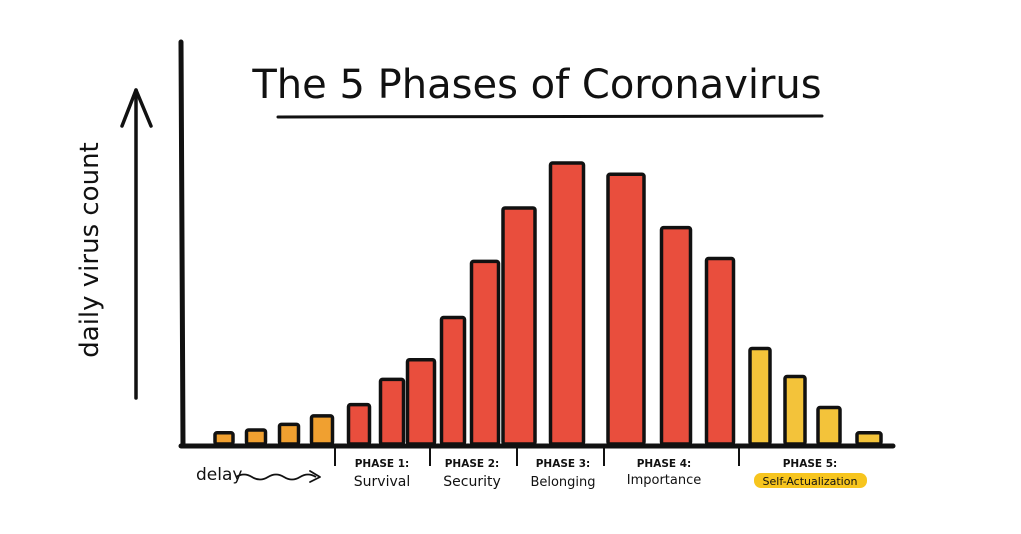 The width and height of the screenshot is (1021, 534). Describe the element at coordinates (472, 482) in the screenshot. I see `phase-2-name: Security` at that location.